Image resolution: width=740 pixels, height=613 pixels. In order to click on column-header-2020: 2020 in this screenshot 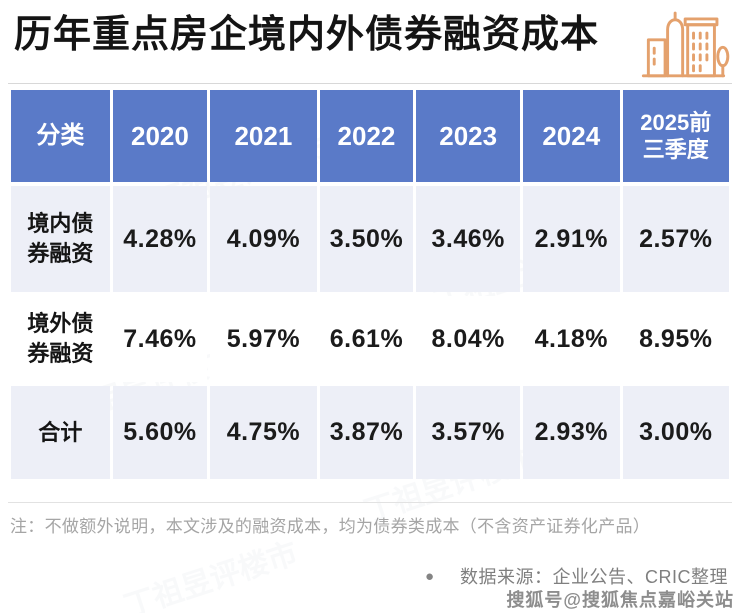, I will do `click(160, 136)`.